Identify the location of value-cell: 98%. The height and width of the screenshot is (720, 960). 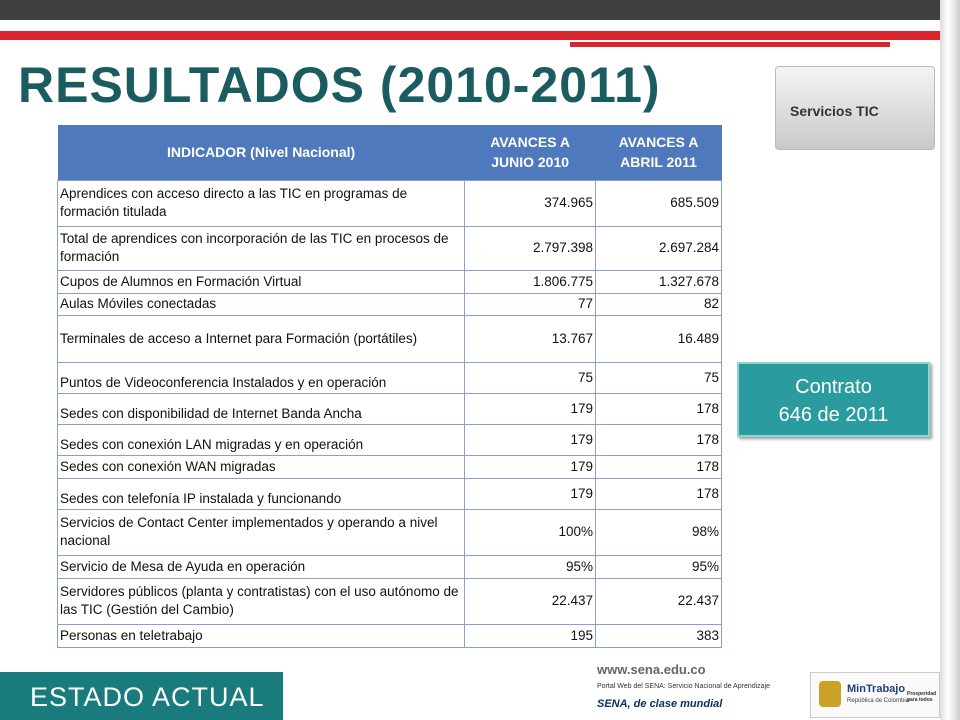
(658, 532).